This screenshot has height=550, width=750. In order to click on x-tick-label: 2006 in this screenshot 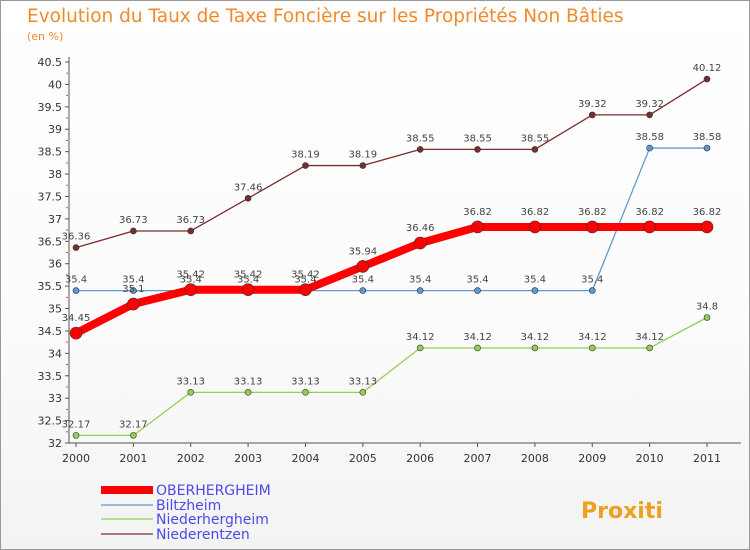, I will do `click(420, 458)`.